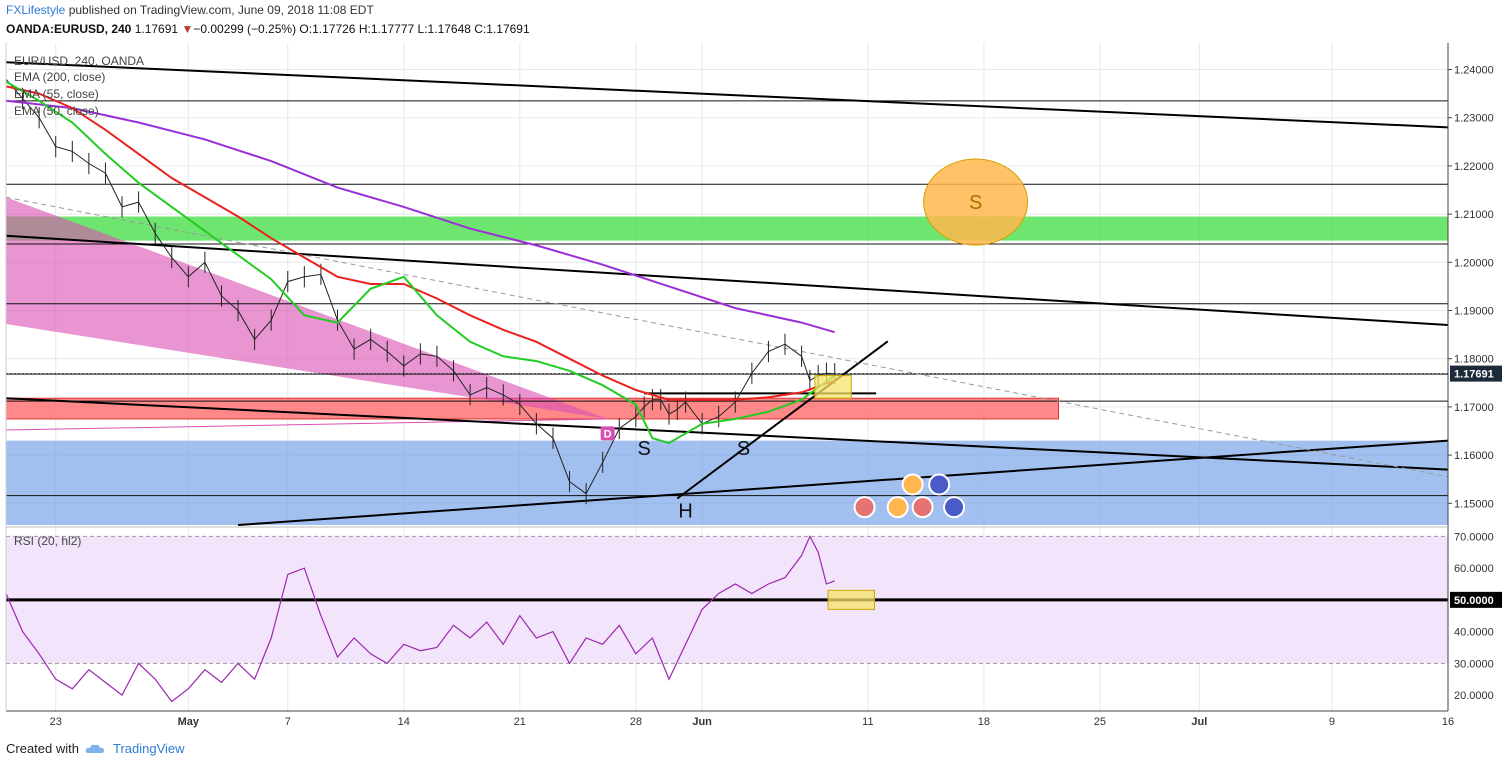 This screenshot has height=766, width=1508. I want to click on legend-item: EMA (55, close), so click(56, 94).